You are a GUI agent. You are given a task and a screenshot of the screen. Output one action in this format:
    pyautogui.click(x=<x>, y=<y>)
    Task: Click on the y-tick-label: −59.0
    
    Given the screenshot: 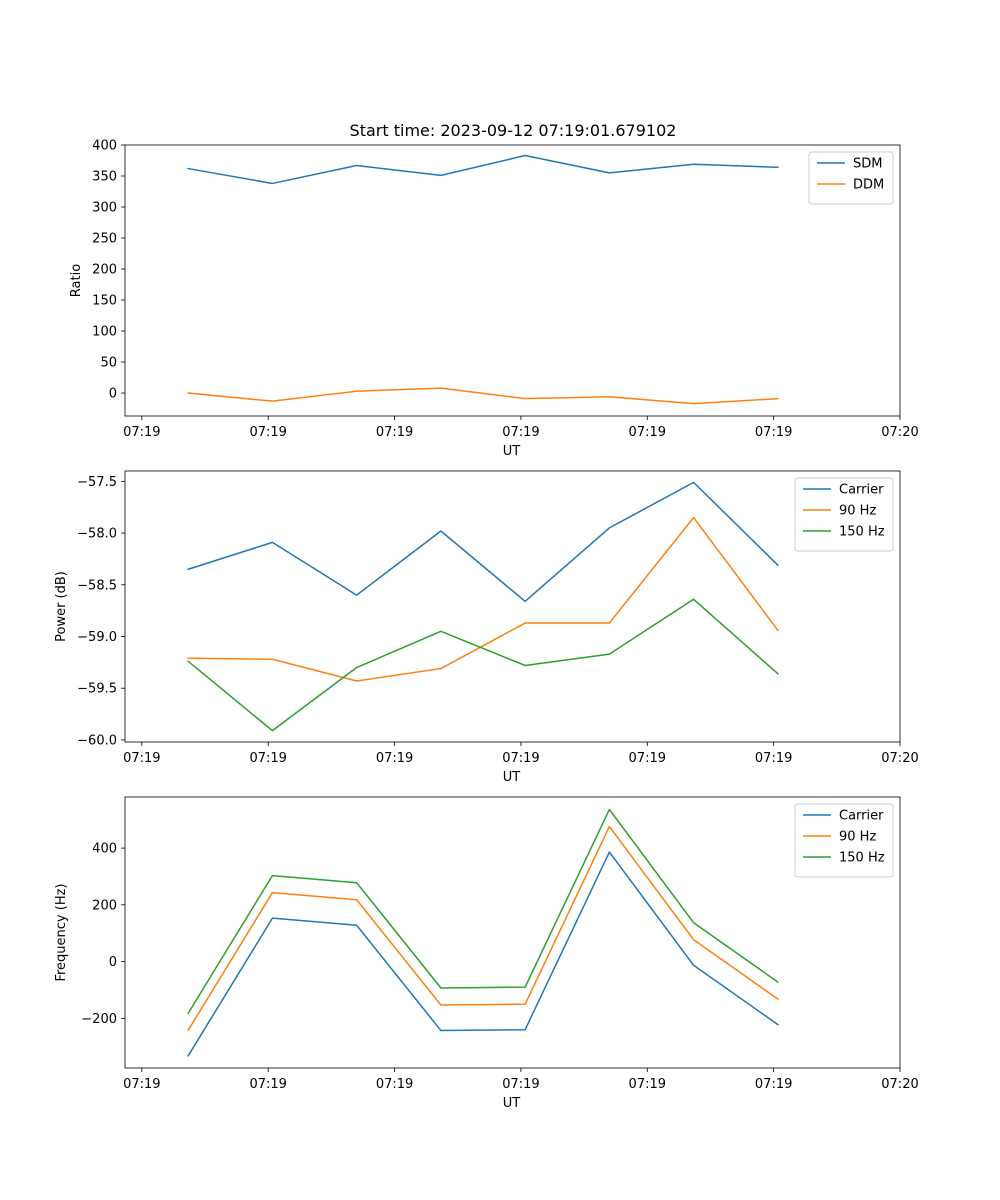 What is the action you would take?
    pyautogui.click(x=97, y=637)
    